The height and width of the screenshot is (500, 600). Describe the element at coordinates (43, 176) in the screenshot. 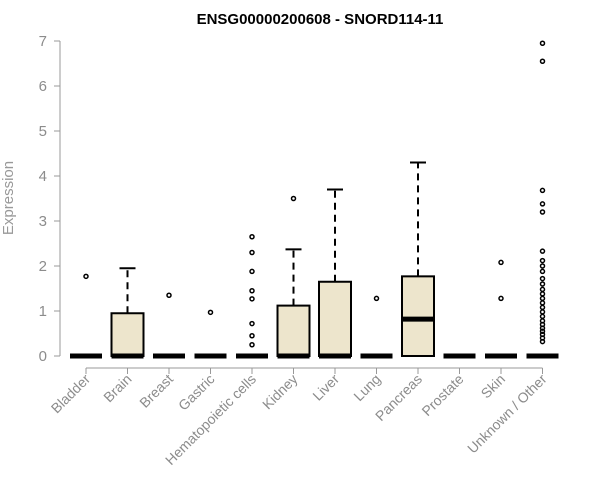

I see `y-tick-label: 4` at that location.